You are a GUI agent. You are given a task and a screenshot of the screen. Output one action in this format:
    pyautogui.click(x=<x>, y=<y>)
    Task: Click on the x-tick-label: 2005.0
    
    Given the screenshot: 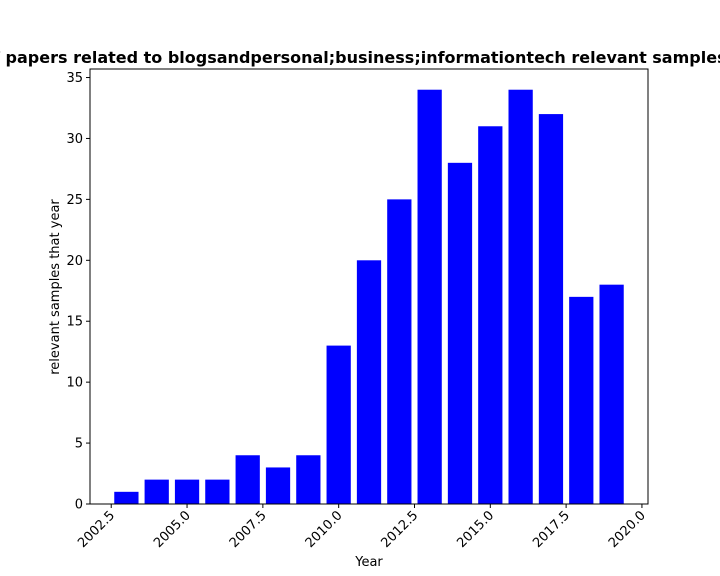 What is the action you would take?
    pyautogui.click(x=172, y=529)
    